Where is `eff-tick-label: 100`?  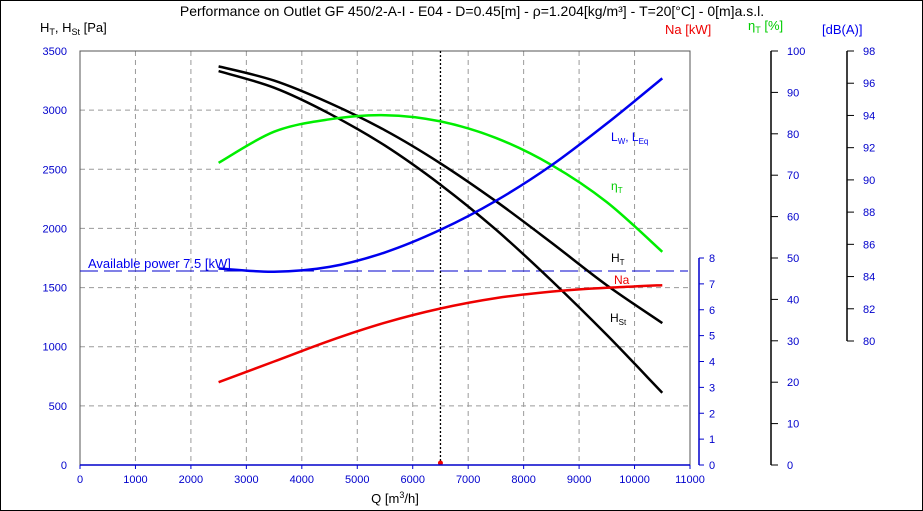
eff-tick-label: 100 is located at coordinates (796, 52).